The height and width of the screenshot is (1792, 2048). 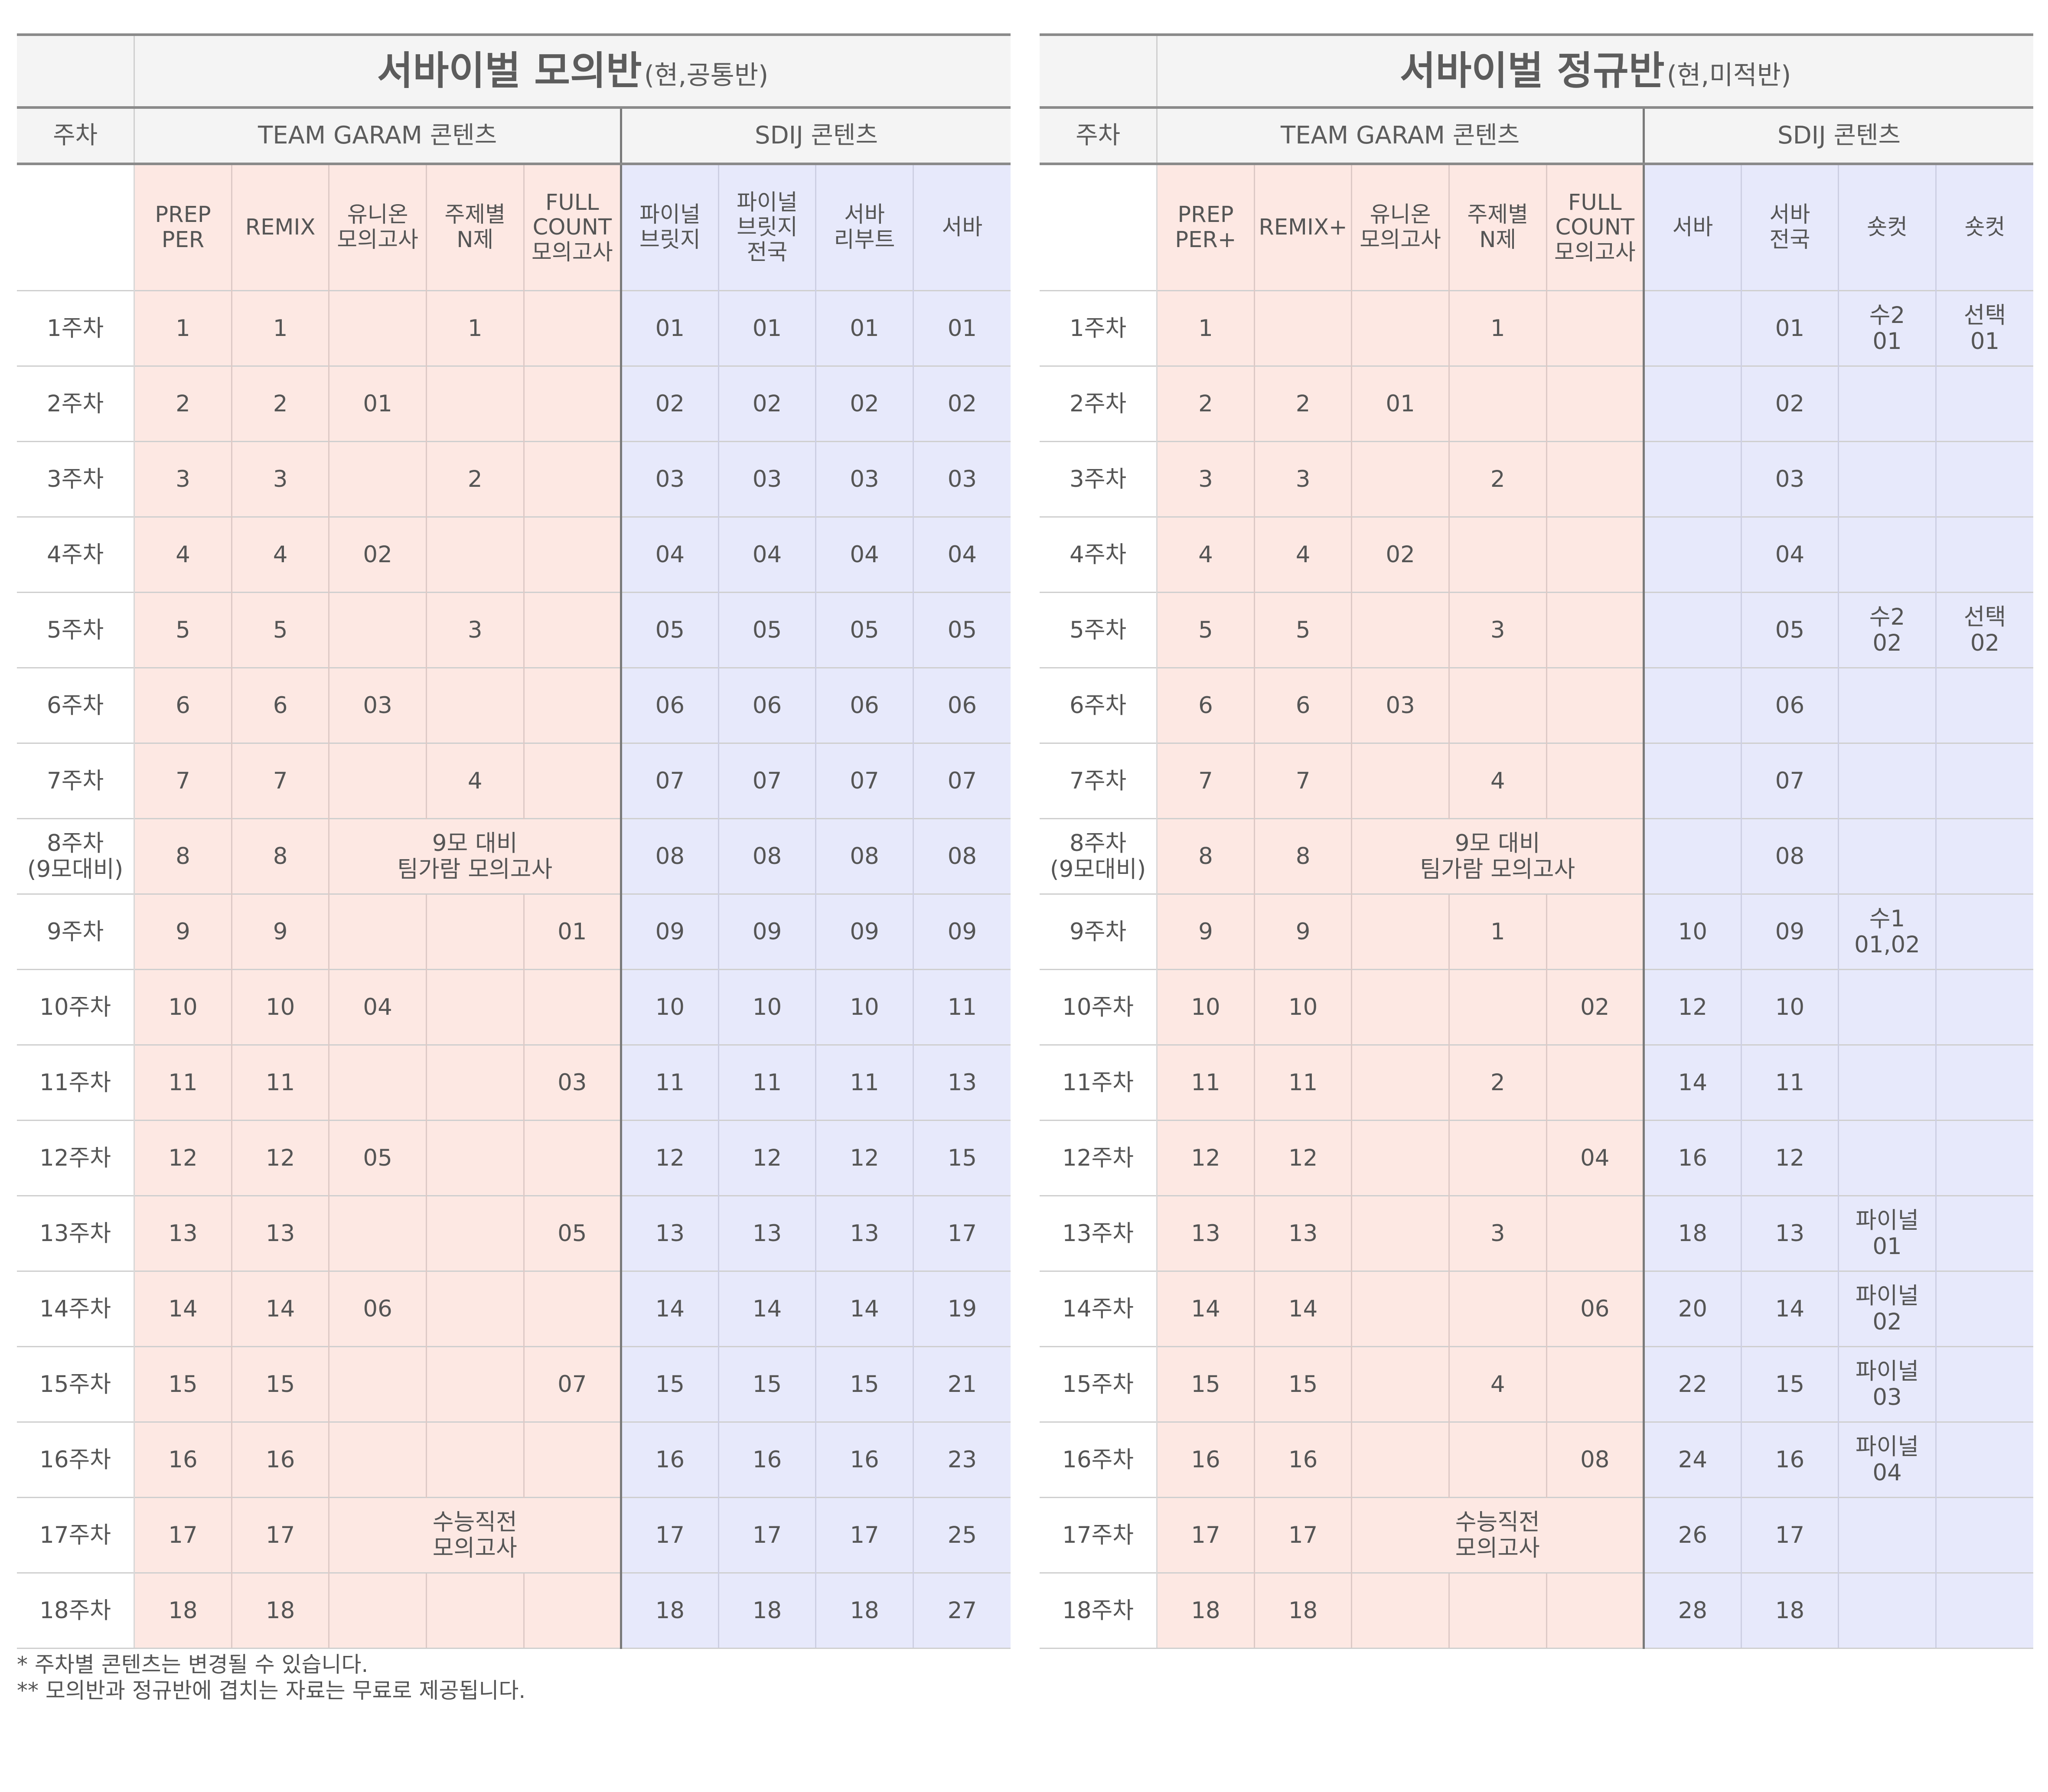 What do you see at coordinates (76, 479) in the screenshot?
I see `week-label: 3주차` at bounding box center [76, 479].